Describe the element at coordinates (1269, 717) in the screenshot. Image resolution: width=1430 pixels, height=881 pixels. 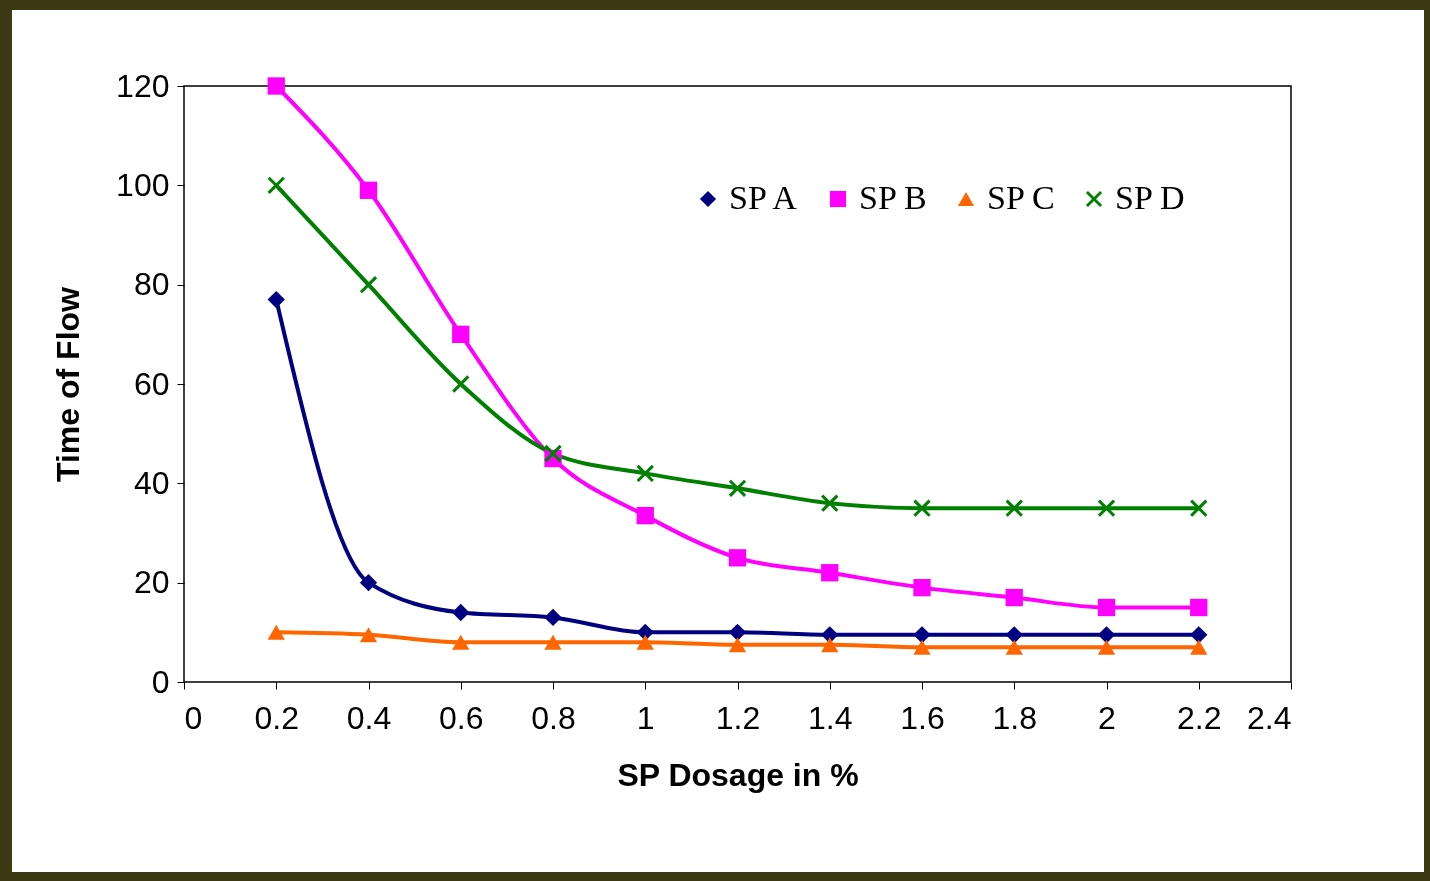
I see `x-tick-label: 2.4` at that location.